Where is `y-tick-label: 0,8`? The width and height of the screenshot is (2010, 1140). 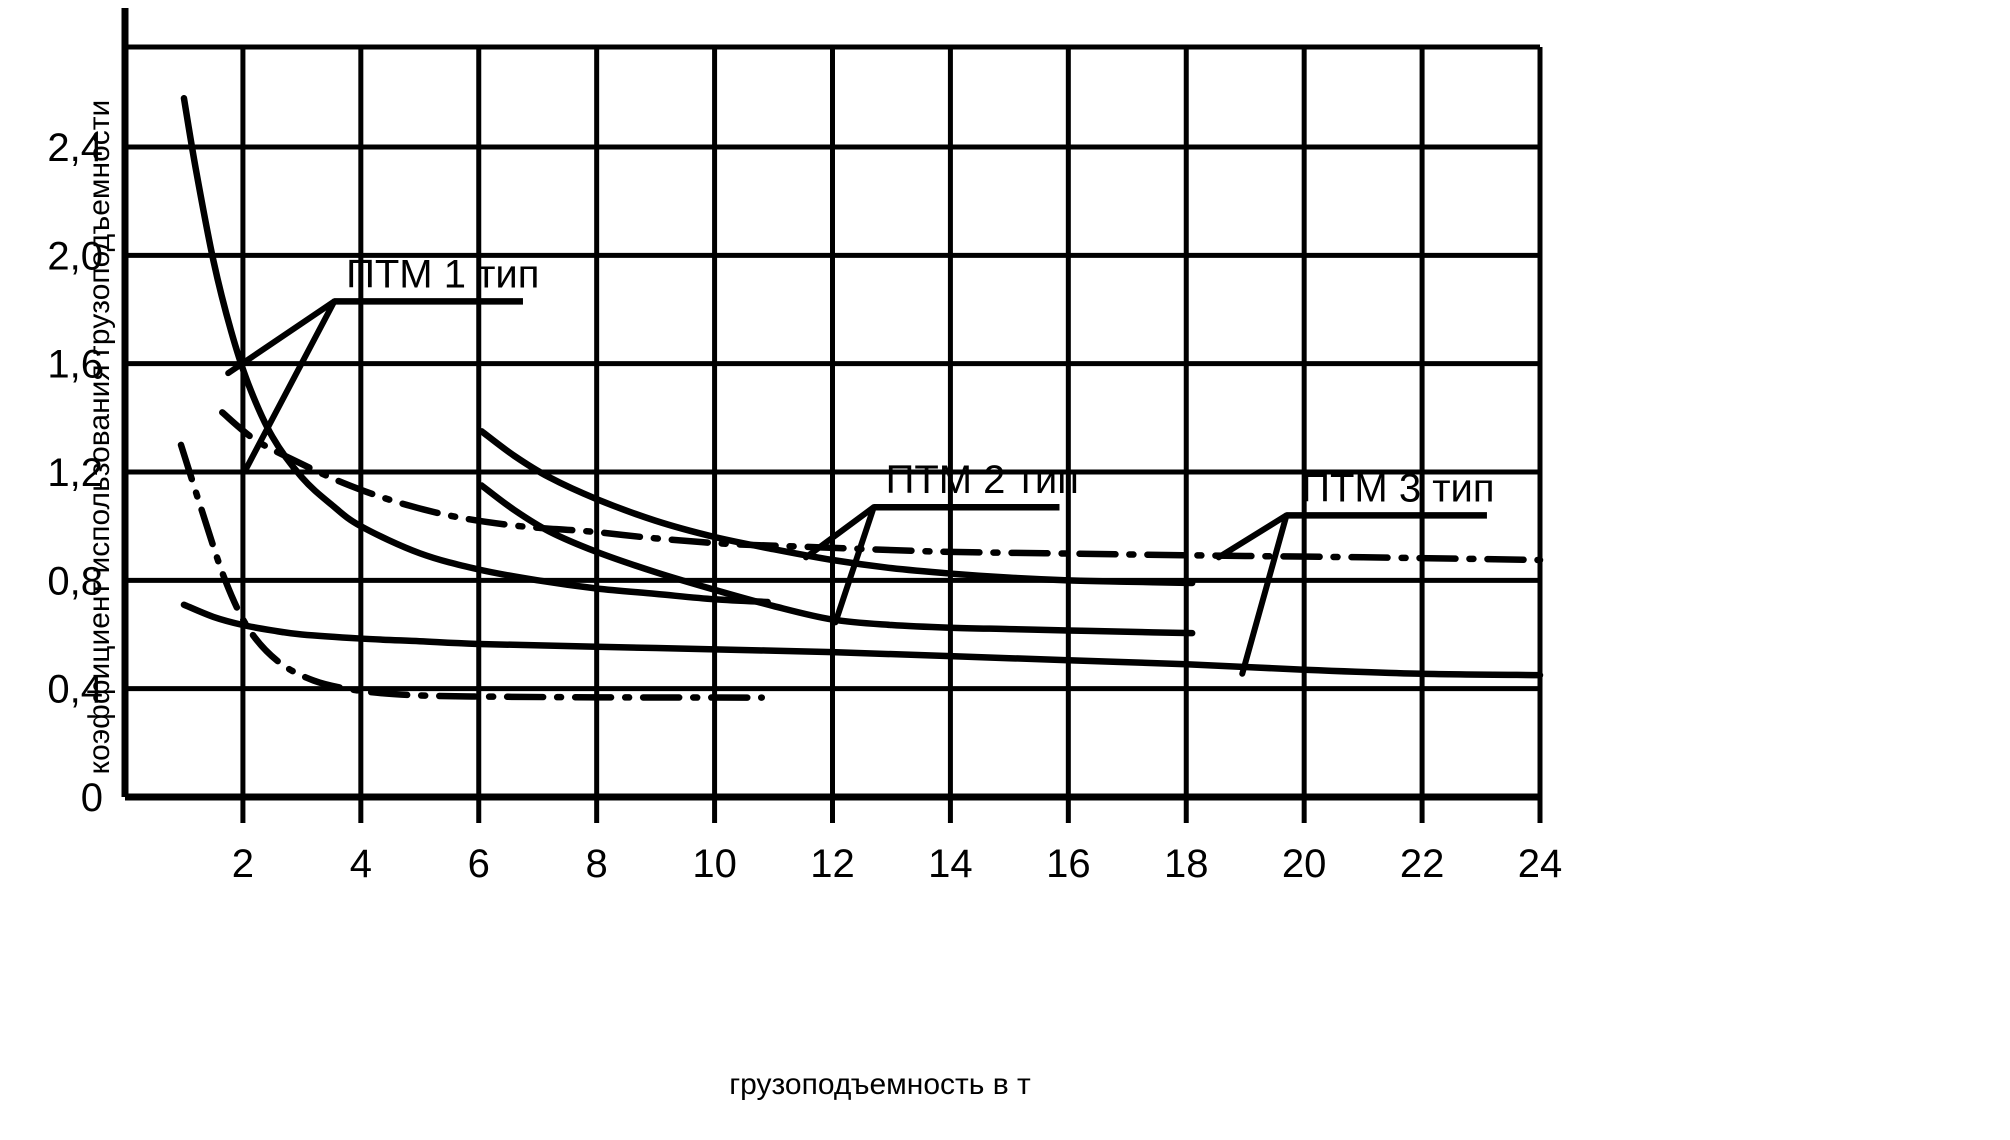
y-tick-label: 0,8 is located at coordinates (75, 581).